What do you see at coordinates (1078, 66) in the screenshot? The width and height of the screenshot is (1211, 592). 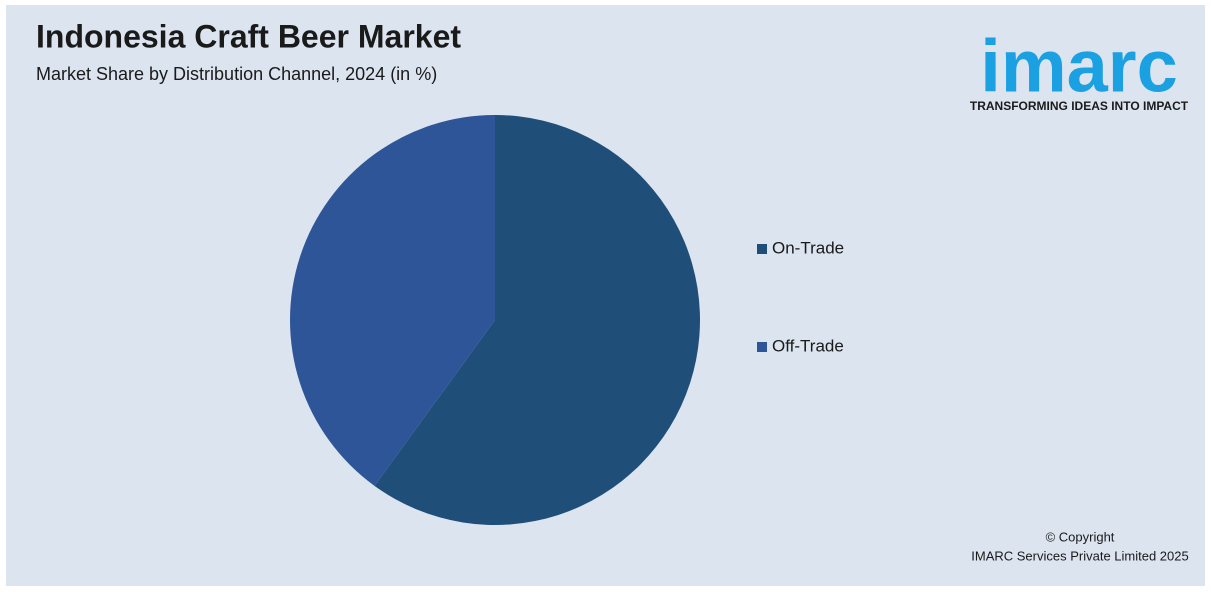 I see `logo-name: imarc` at bounding box center [1078, 66].